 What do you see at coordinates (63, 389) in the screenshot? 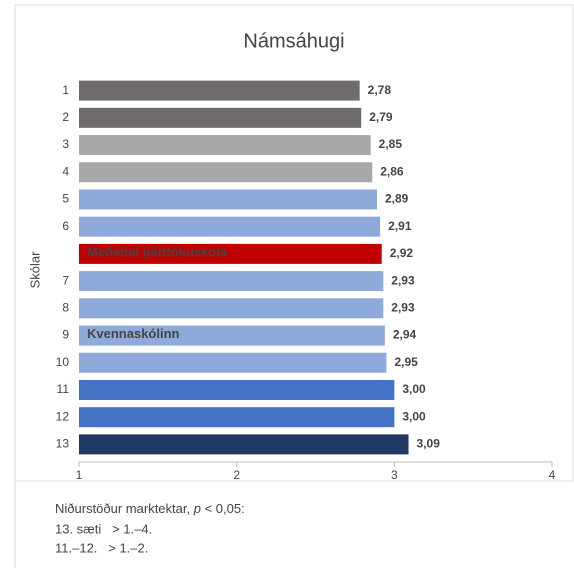
I see `y-tick-label: 11` at bounding box center [63, 389].